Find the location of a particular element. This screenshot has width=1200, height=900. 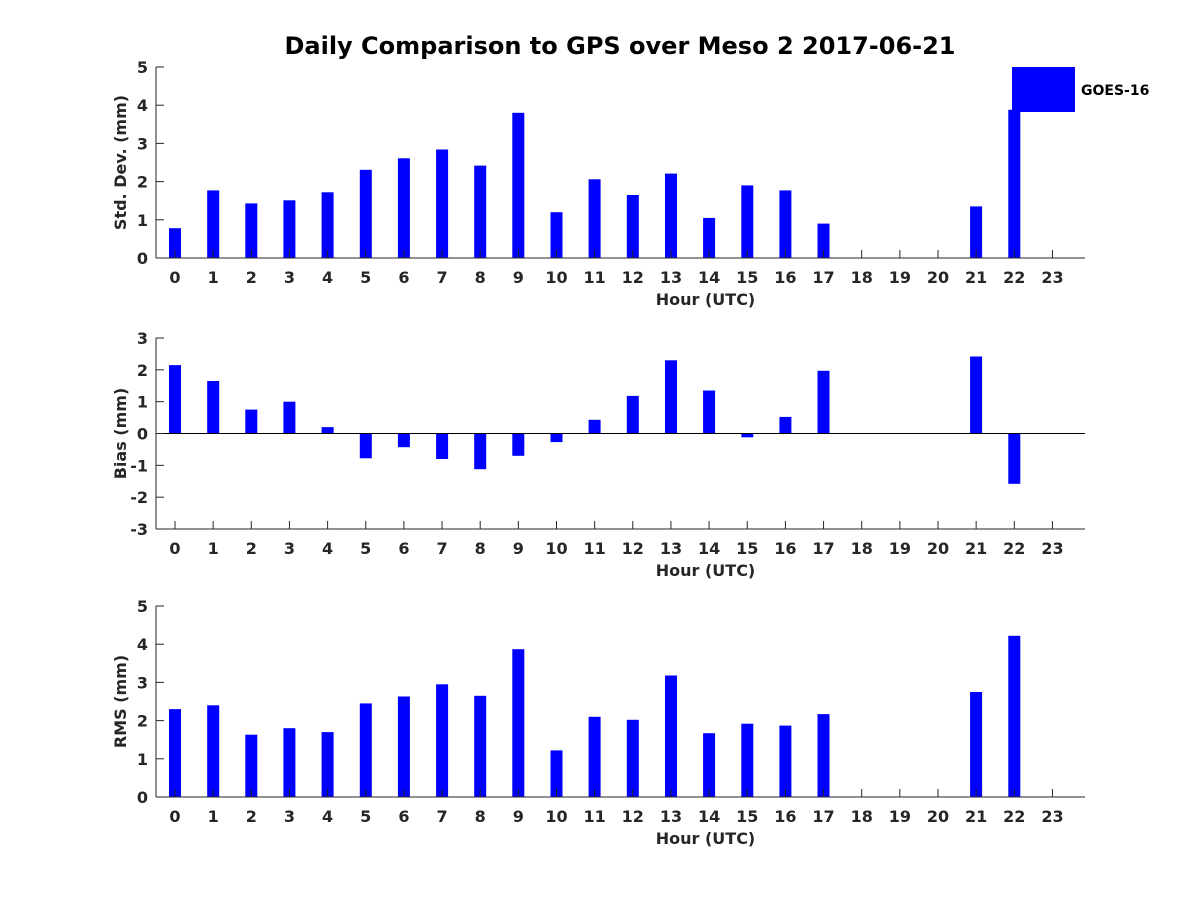

y-tick-label: 5 is located at coordinates (142, 67).